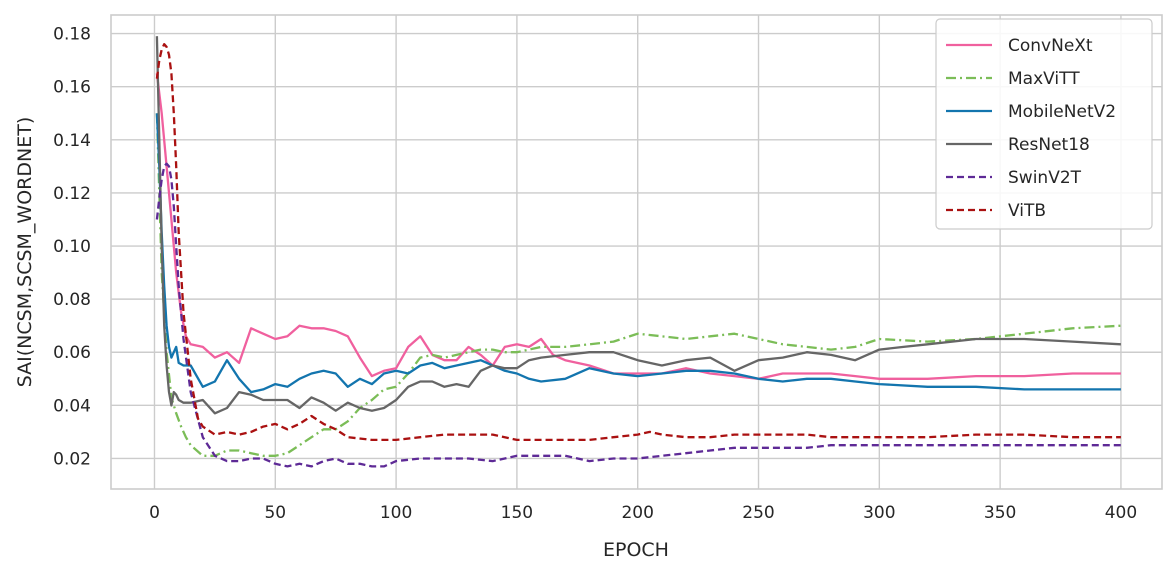 This screenshot has height=579, width=1176. Describe the element at coordinates (879, 513) in the screenshot. I see `x-tick-label: 300` at that location.